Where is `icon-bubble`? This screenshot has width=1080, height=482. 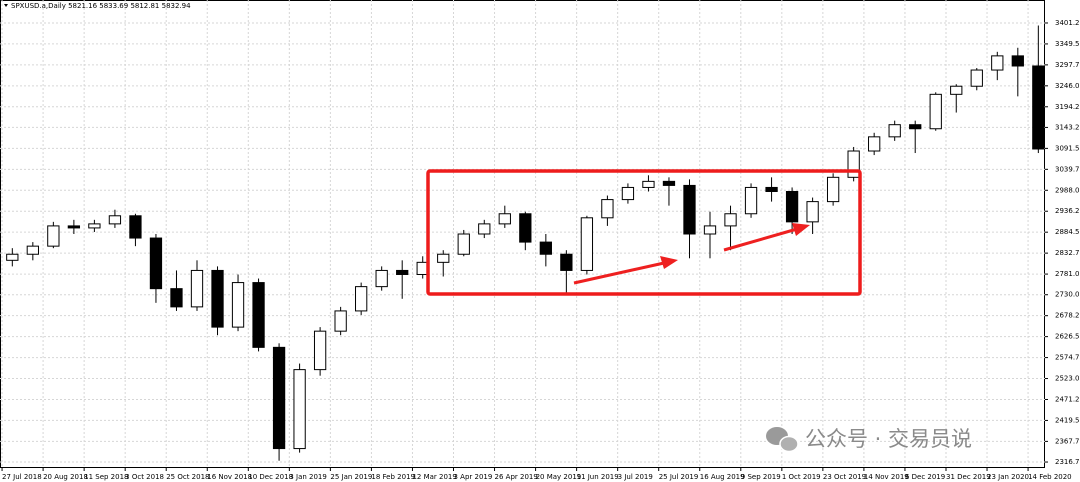
icon-bubble is located at coordinates (789, 444).